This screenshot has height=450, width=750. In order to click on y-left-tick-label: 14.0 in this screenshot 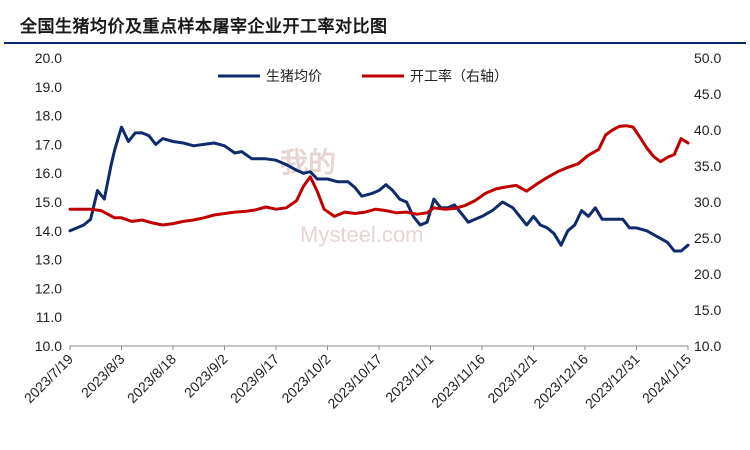, I will do `click(48, 231)`.